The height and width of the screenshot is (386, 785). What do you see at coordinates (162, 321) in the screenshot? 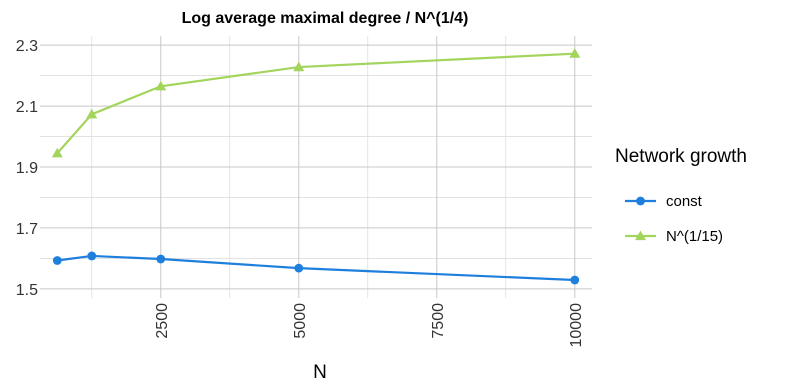
I see `x-tick-label: 2500` at bounding box center [162, 321].